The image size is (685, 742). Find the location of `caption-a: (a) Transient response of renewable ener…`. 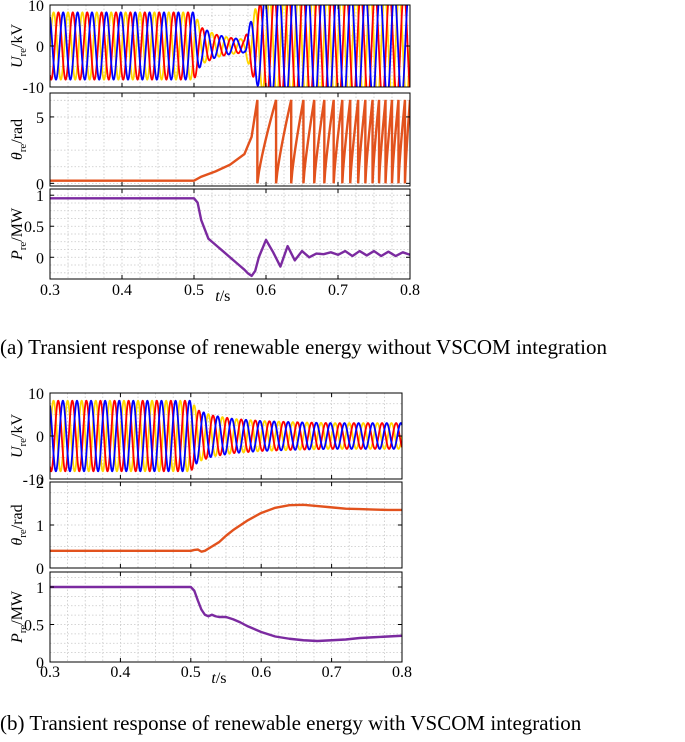

caption-a: (a) Transient response of renewable ener… is located at coordinates (303, 347).